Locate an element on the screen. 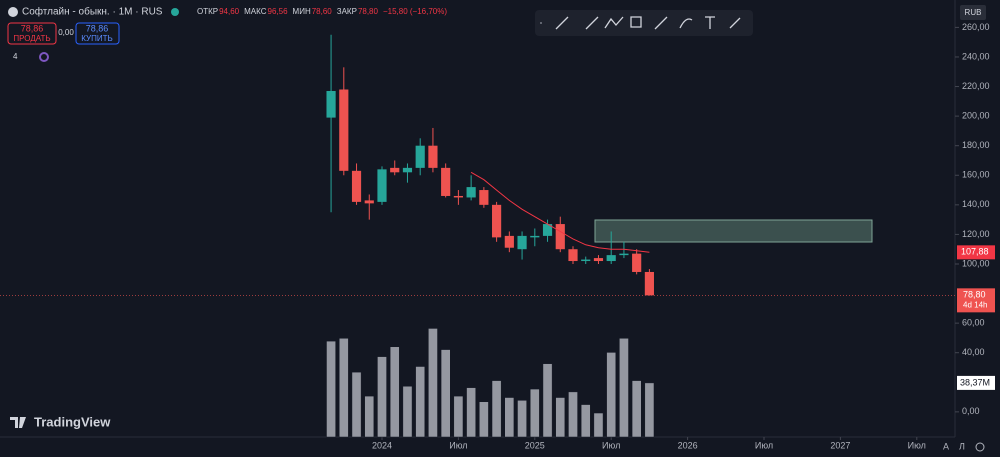  countdown: 4d 14h is located at coordinates (975, 304).